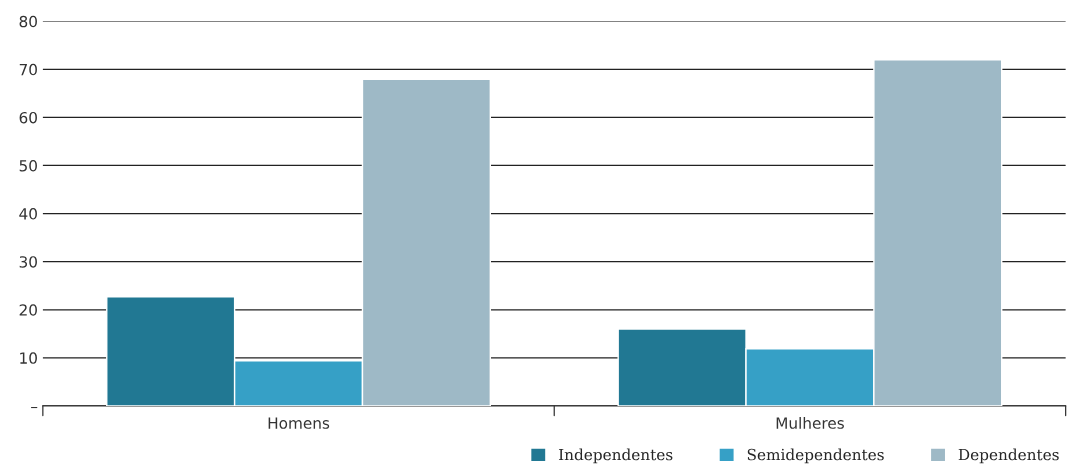 The width and height of the screenshot is (1071, 472). Describe the element at coordinates (28, 117) in the screenshot. I see `y-tick-label: 60` at that location.